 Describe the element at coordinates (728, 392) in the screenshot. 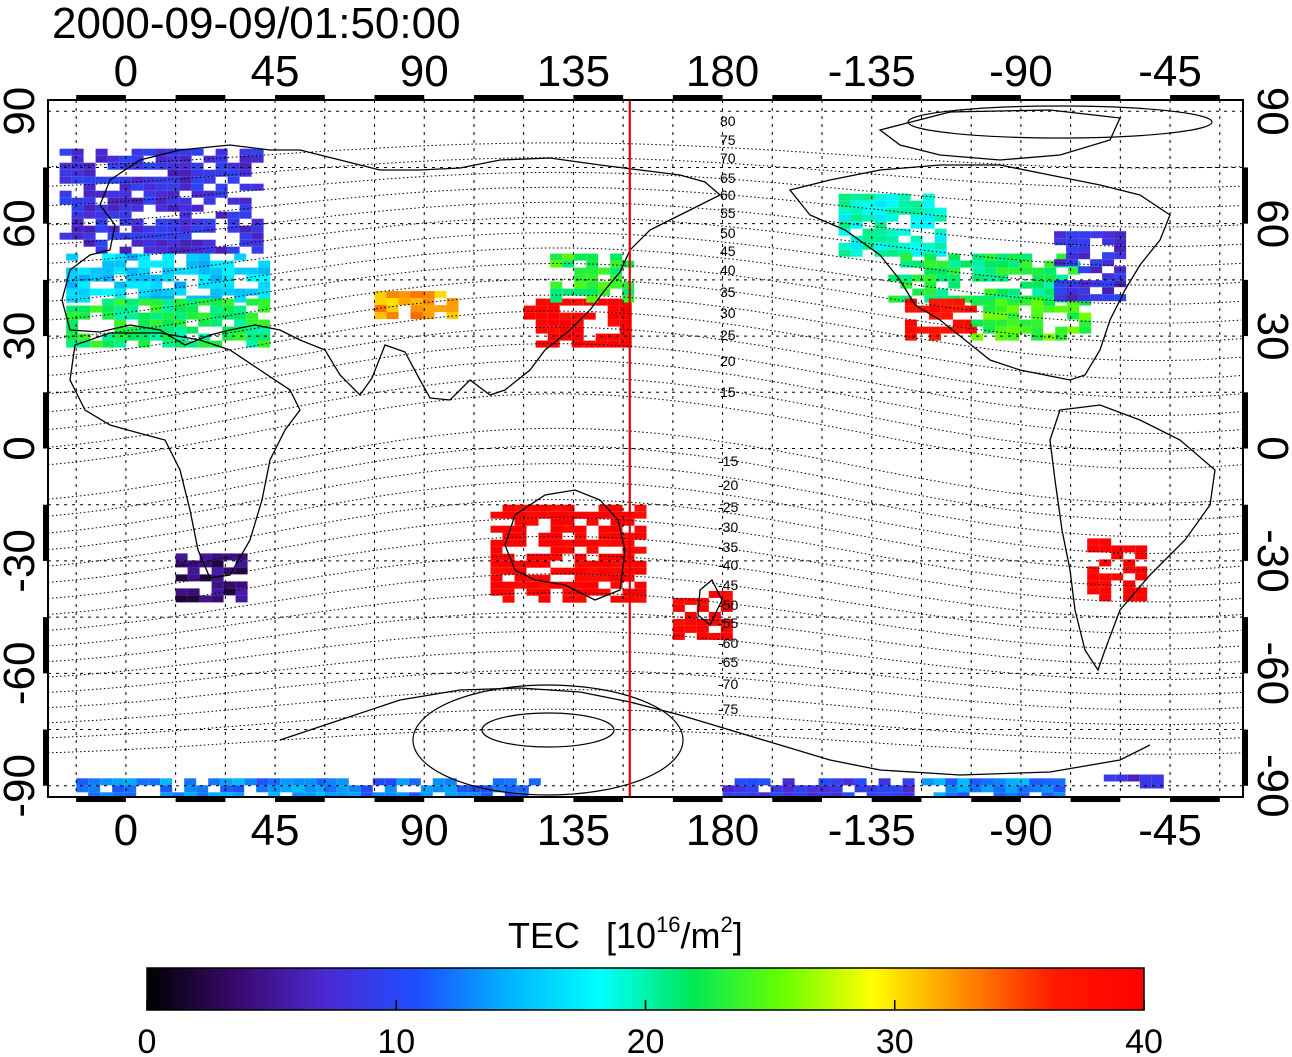

I see `contour-label: 15` at that location.